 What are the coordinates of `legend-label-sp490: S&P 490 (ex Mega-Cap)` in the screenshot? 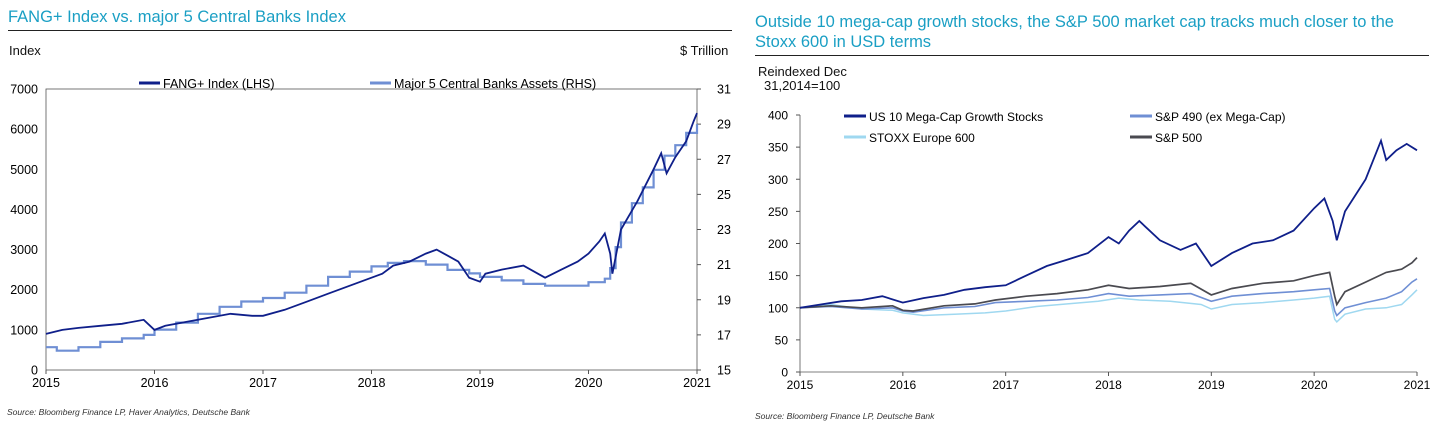 It's located at (1220, 117).